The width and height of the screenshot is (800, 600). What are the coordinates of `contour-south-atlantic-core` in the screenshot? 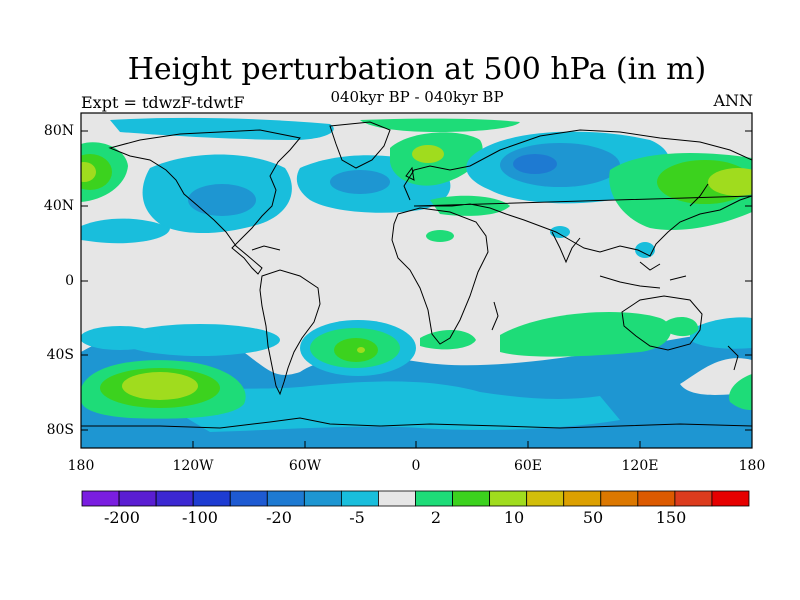 It's located at (356, 350).